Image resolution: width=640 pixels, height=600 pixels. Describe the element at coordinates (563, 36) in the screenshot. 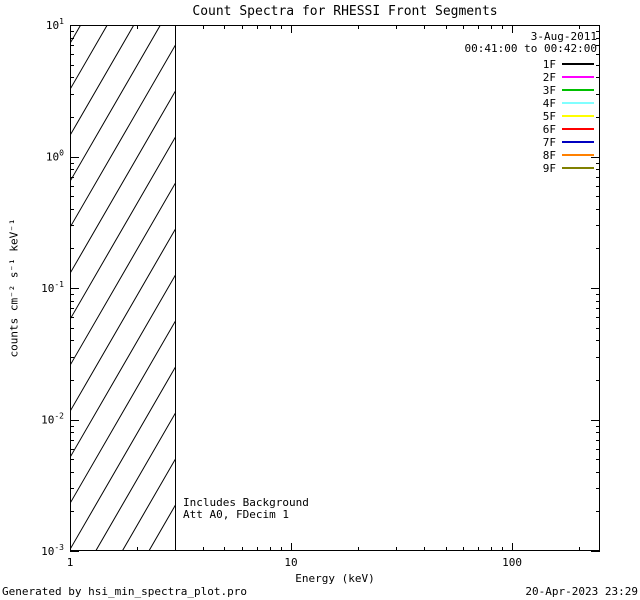

I see `date-label: 3-Aug-2011` at that location.